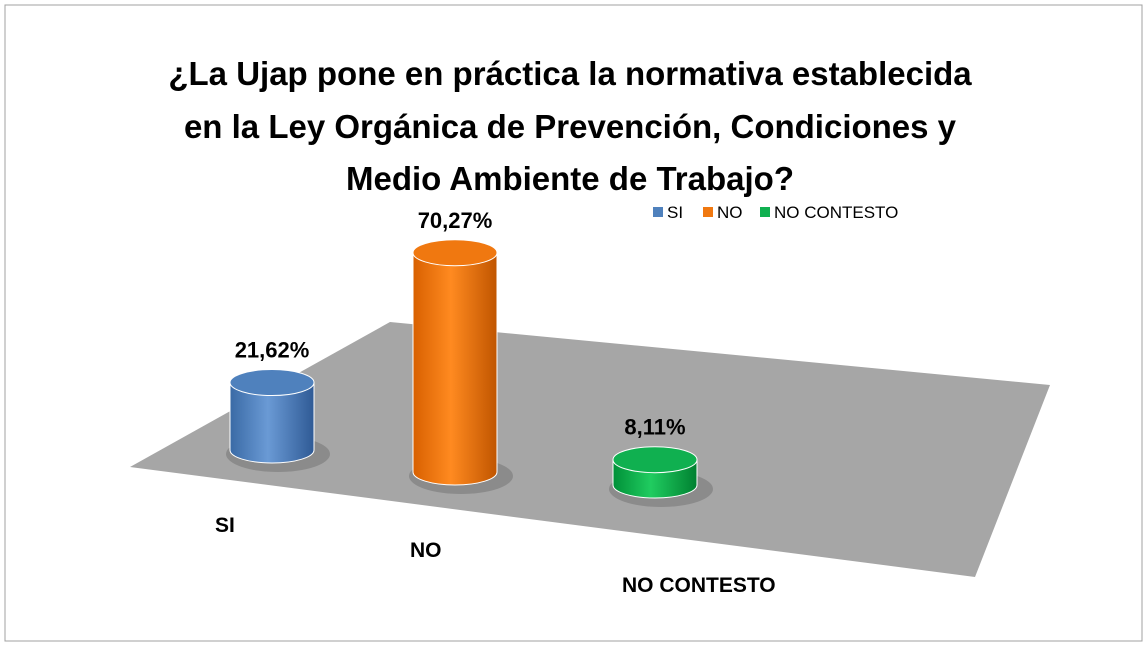  Describe the element at coordinates (730, 212) in the screenshot. I see `legend-label: NO` at that location.